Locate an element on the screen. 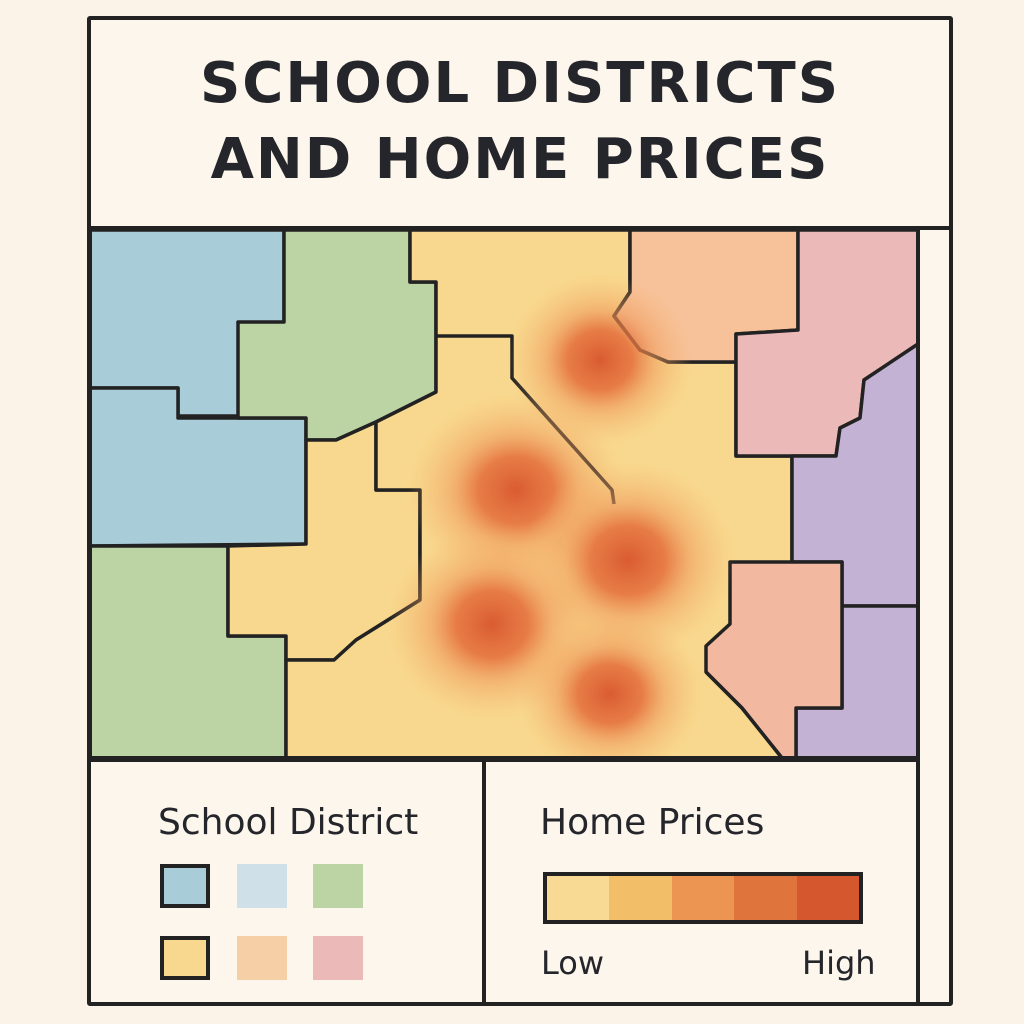 This screenshot has height=1024, width=1024. scale-high-label: High is located at coordinates (839, 963).